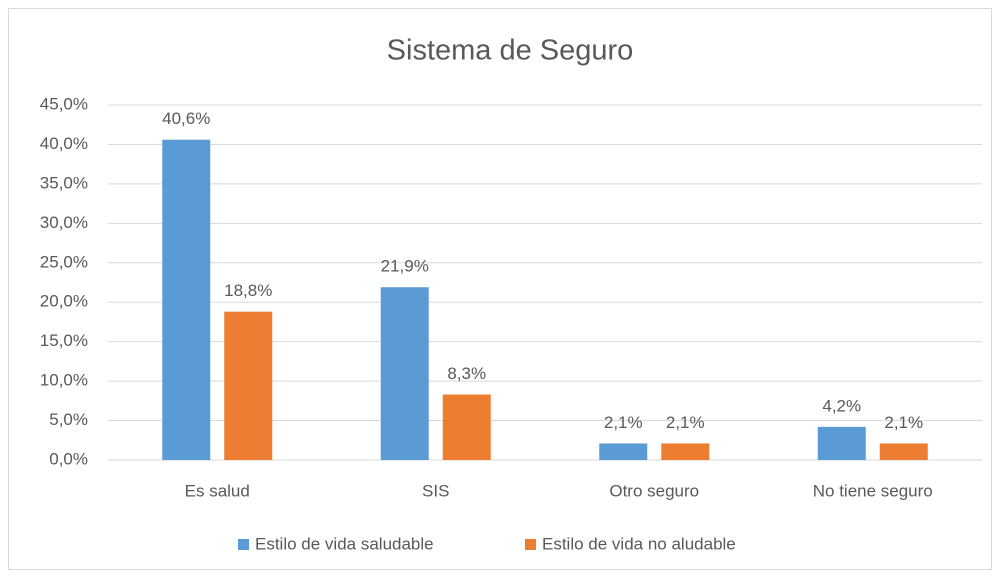 The image size is (1000, 578). I want to click on y-tick-label: 25,0%, so click(64, 261).